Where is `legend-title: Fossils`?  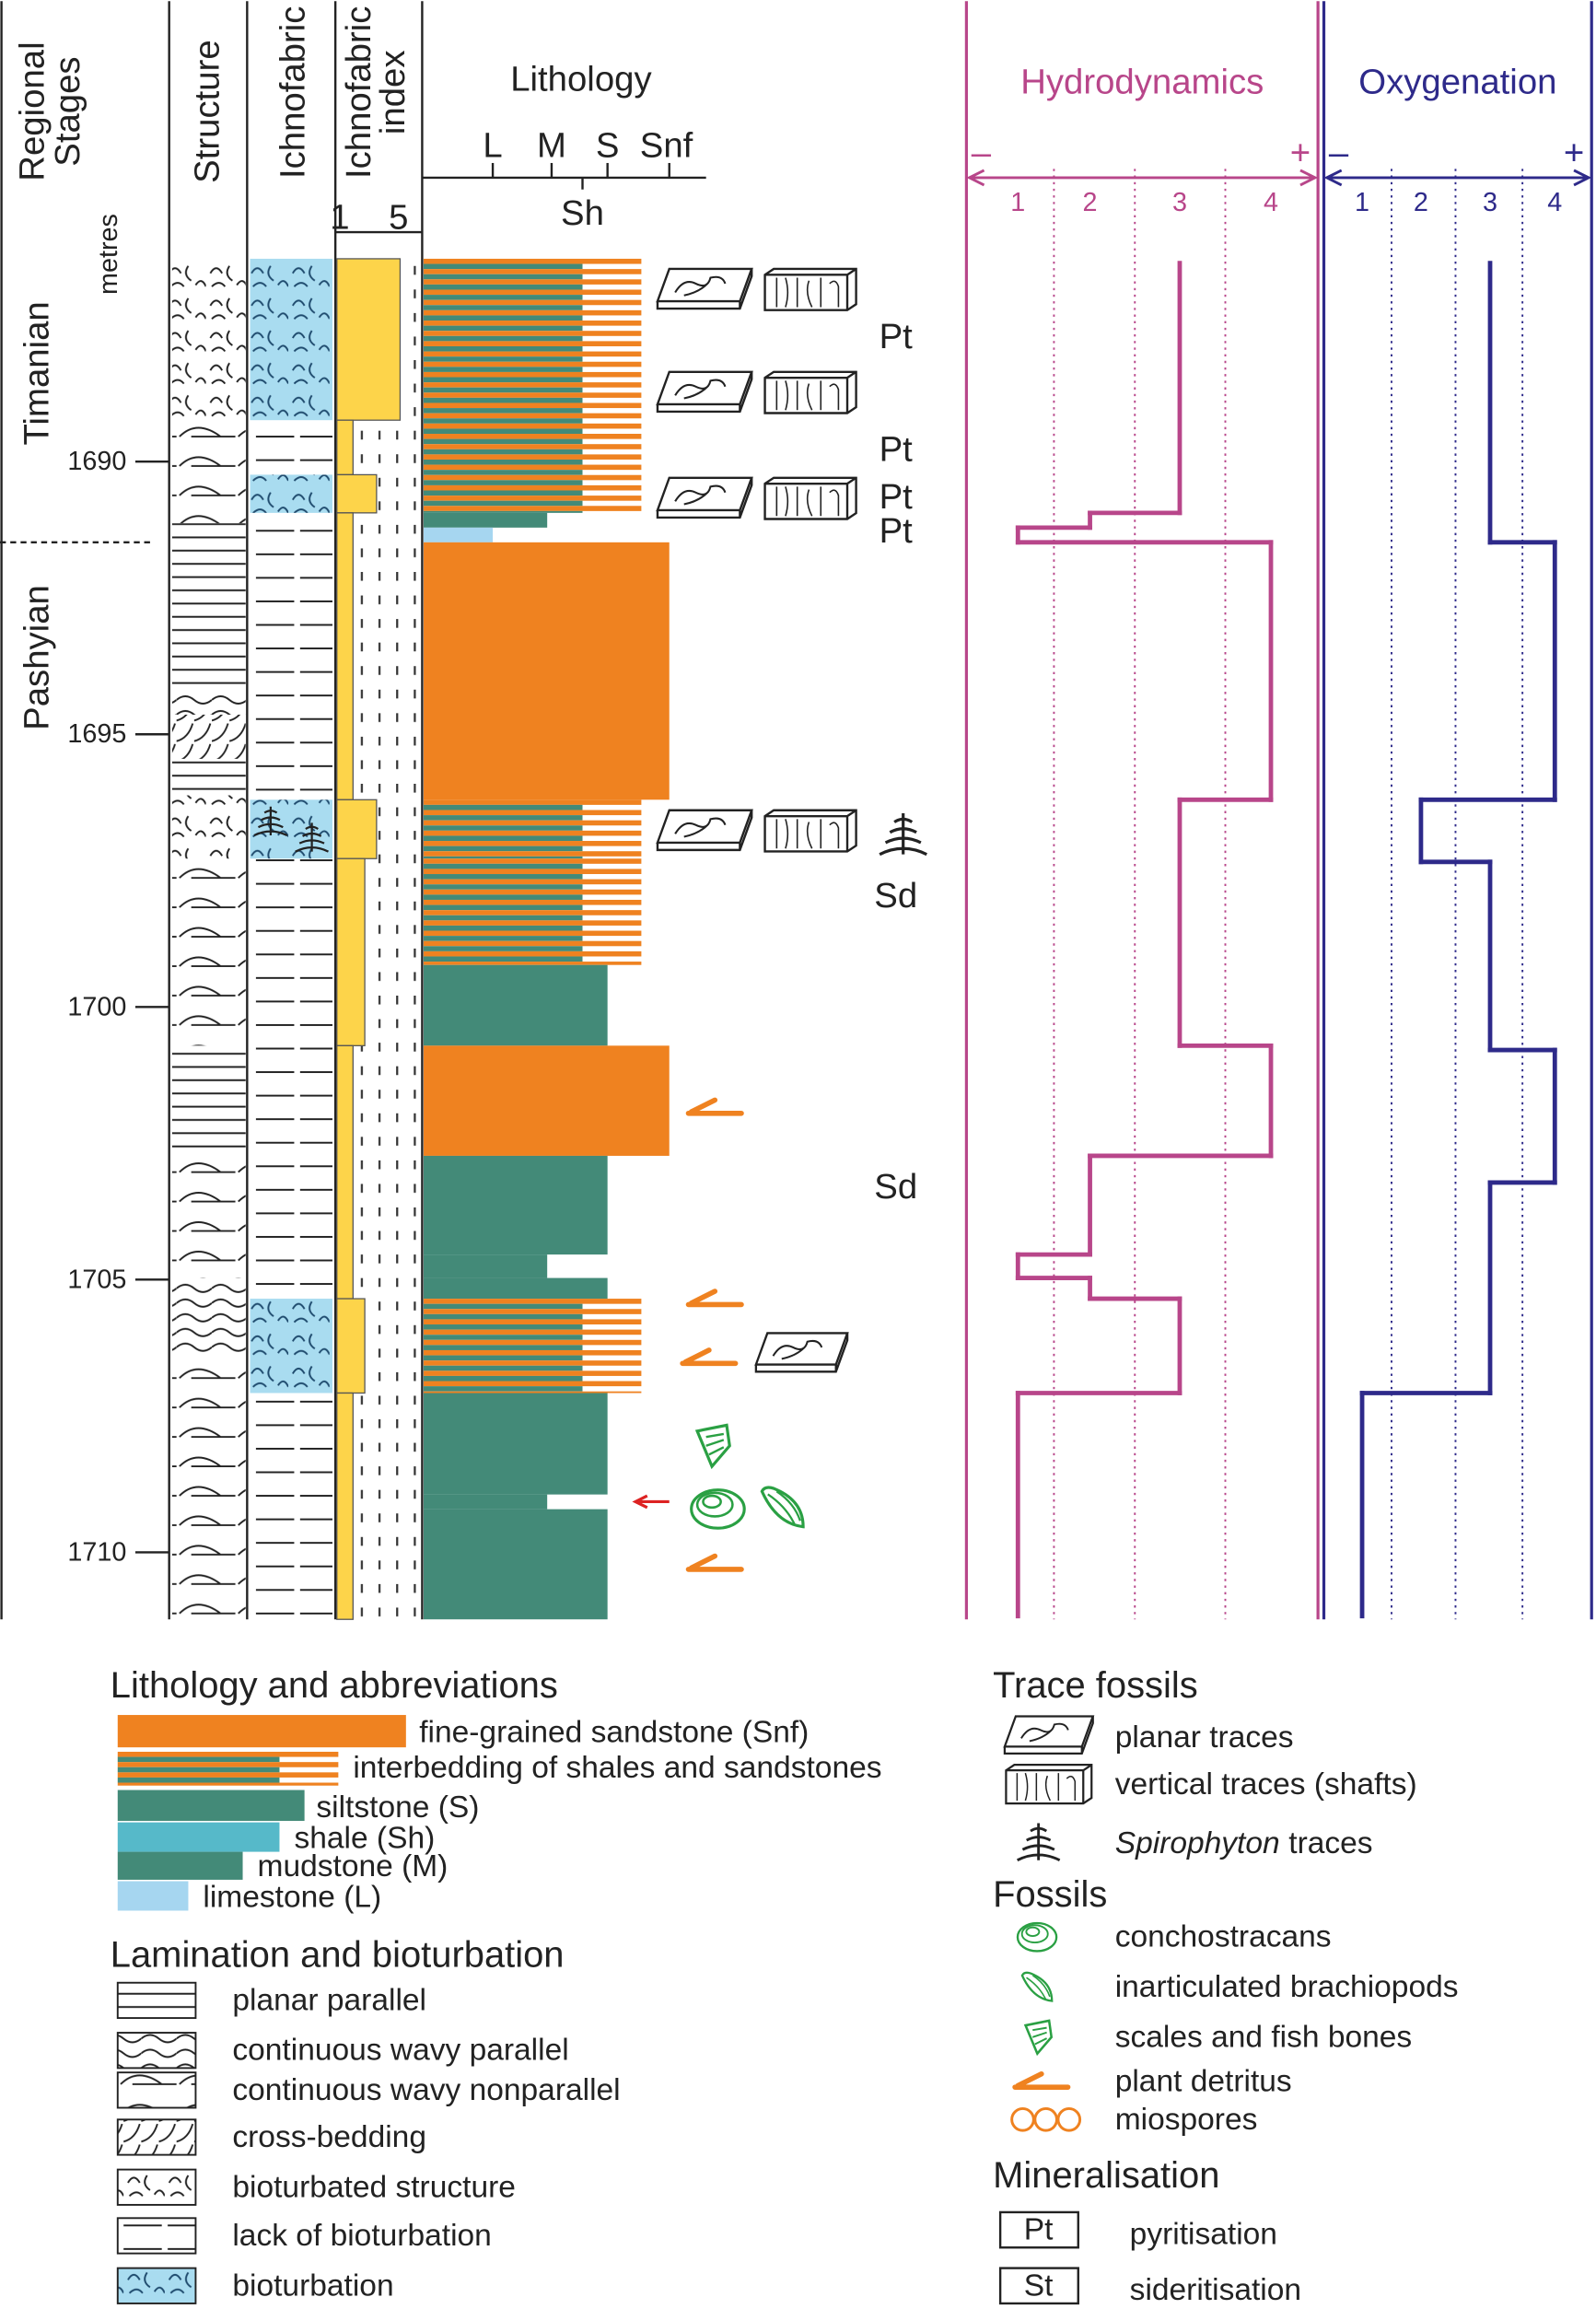 legend-title: Fossils is located at coordinates (1050, 1894).